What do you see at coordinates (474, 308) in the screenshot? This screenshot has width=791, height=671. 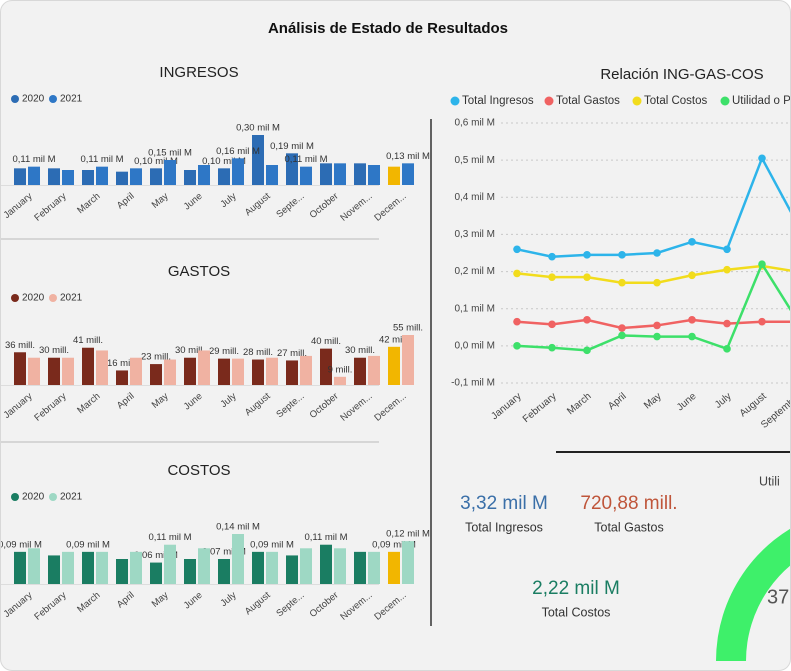 I see `y-tick-label: 0,1 mil M` at bounding box center [474, 308].